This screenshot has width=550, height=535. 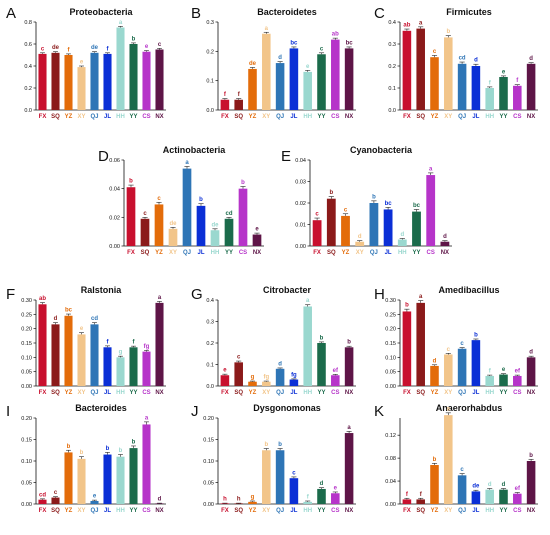 What do you see at coordinates (103, 156) in the screenshot?
I see `panel-letter: D` at bounding box center [103, 156].